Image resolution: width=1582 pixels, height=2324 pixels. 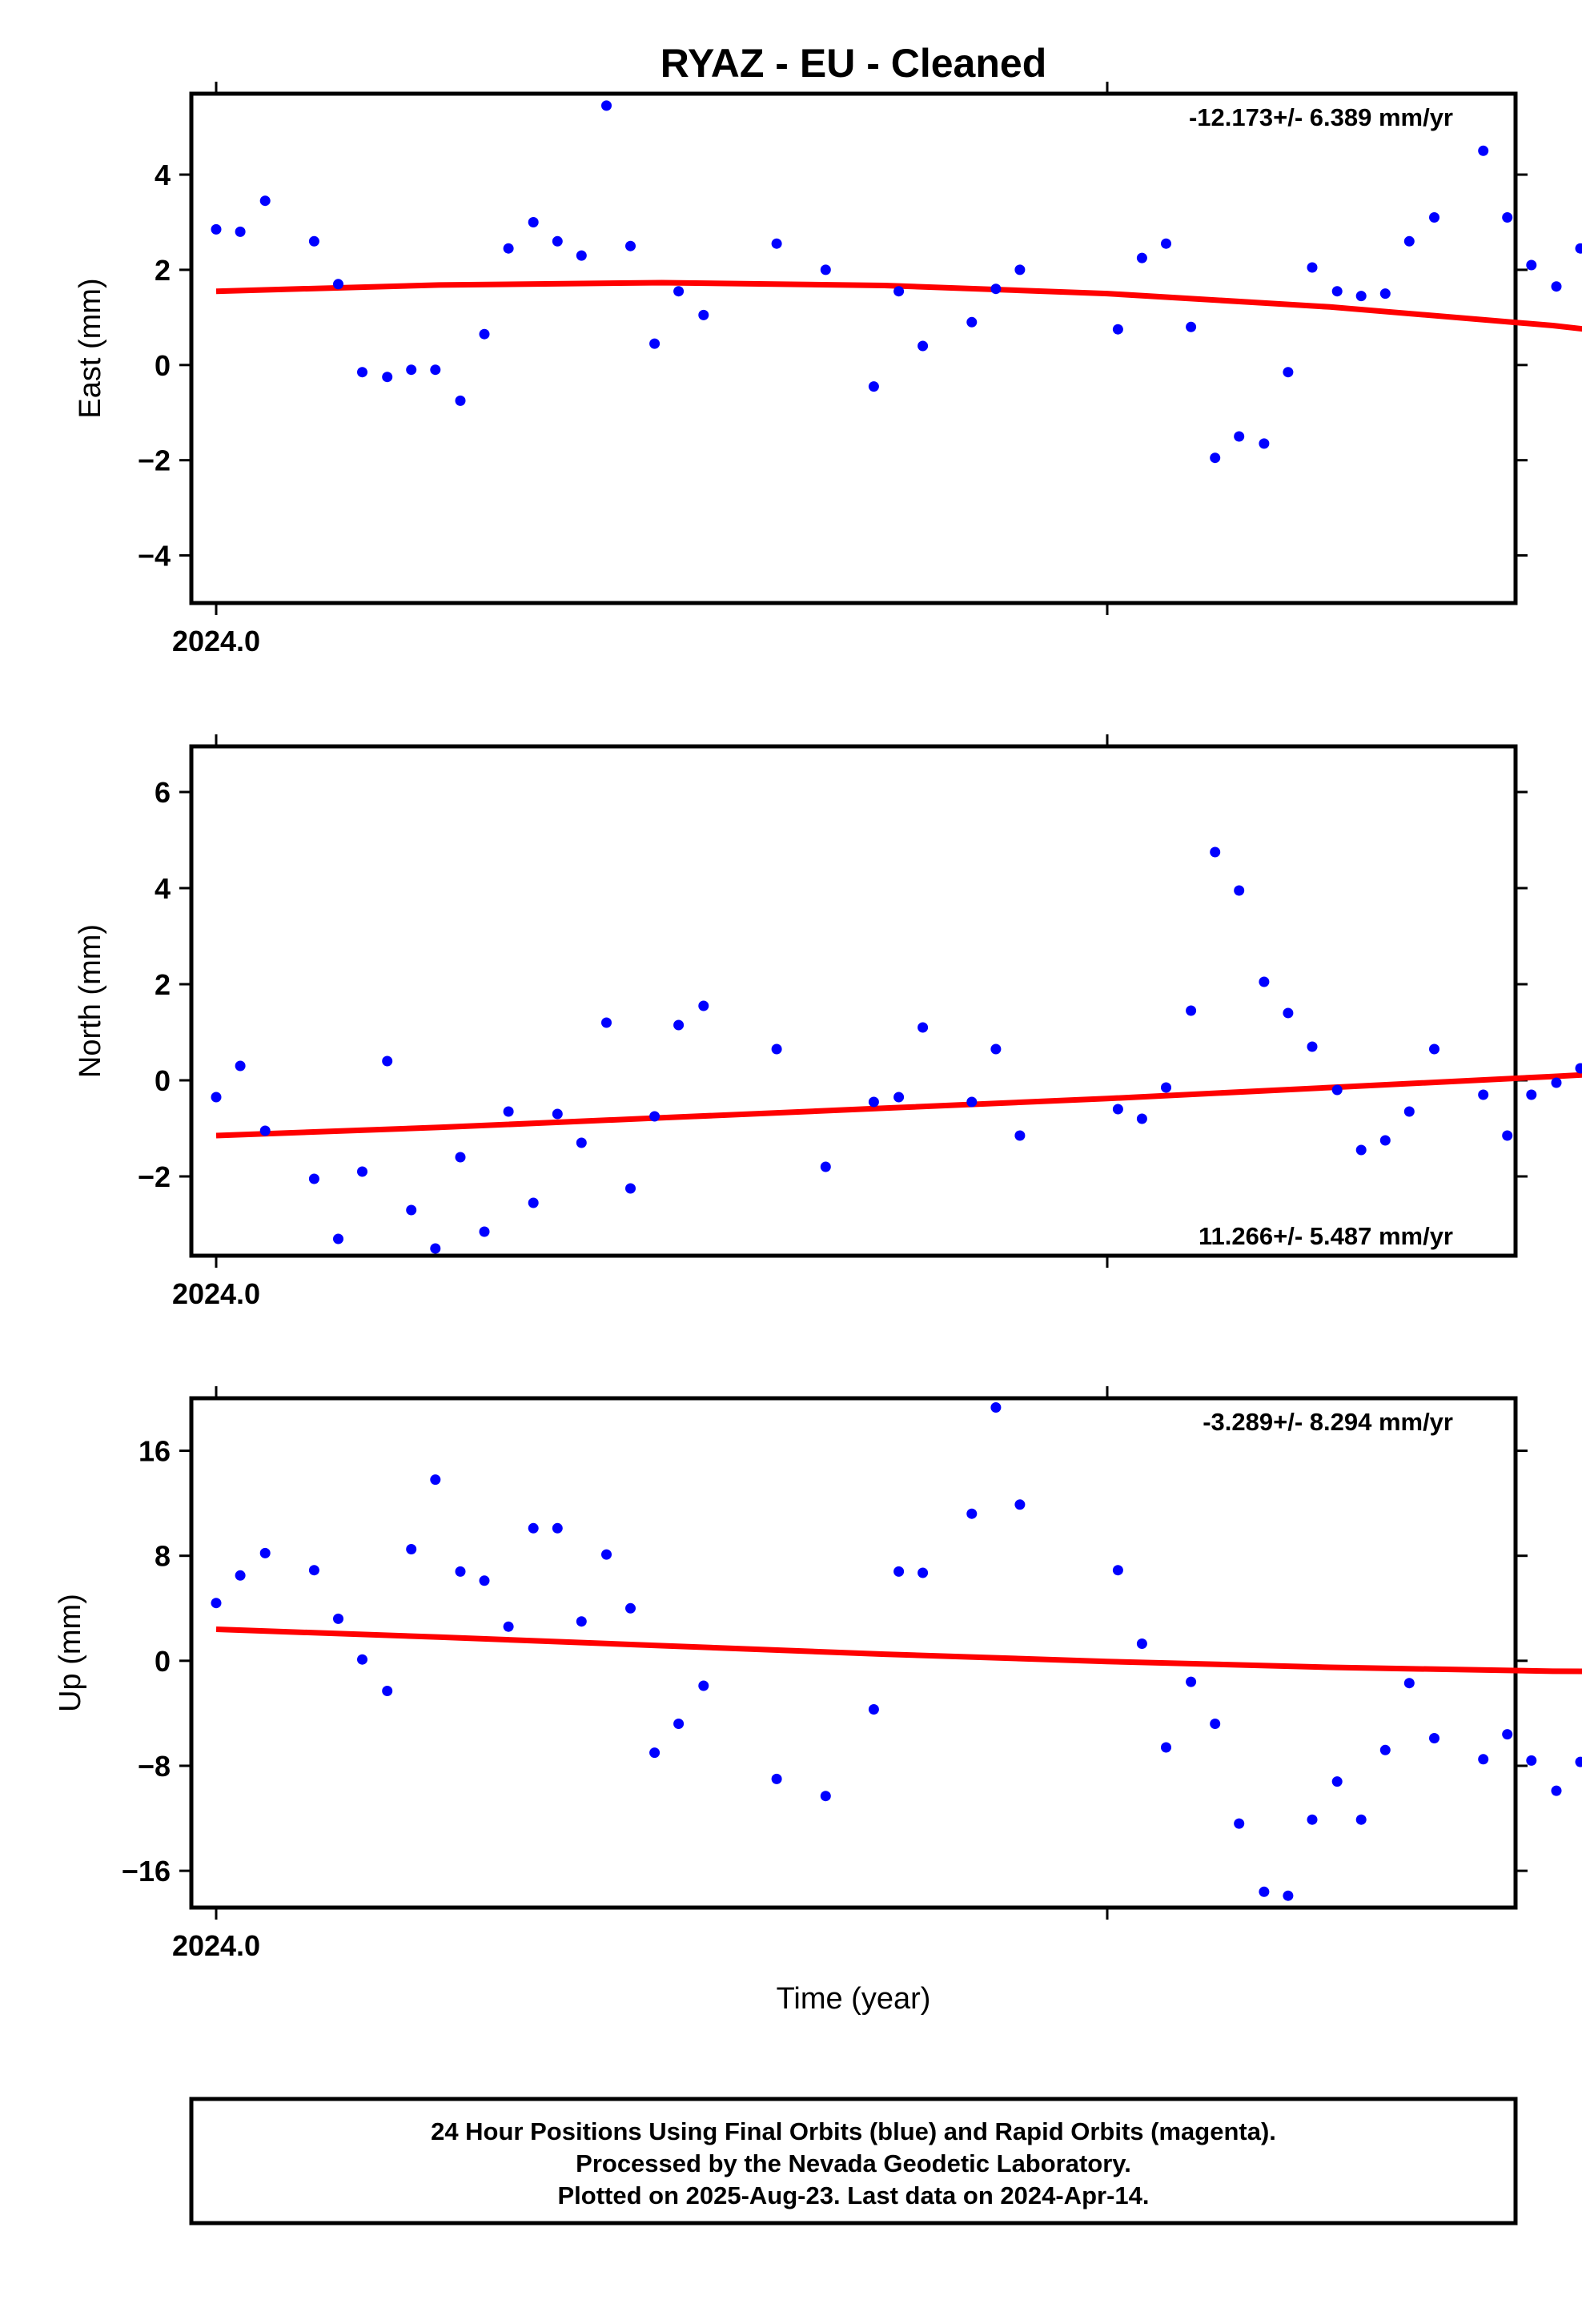 What do you see at coordinates (1328, 1422) in the screenshot?
I see `rate-label: -3.289+/- 8.294 mm/yr` at bounding box center [1328, 1422].